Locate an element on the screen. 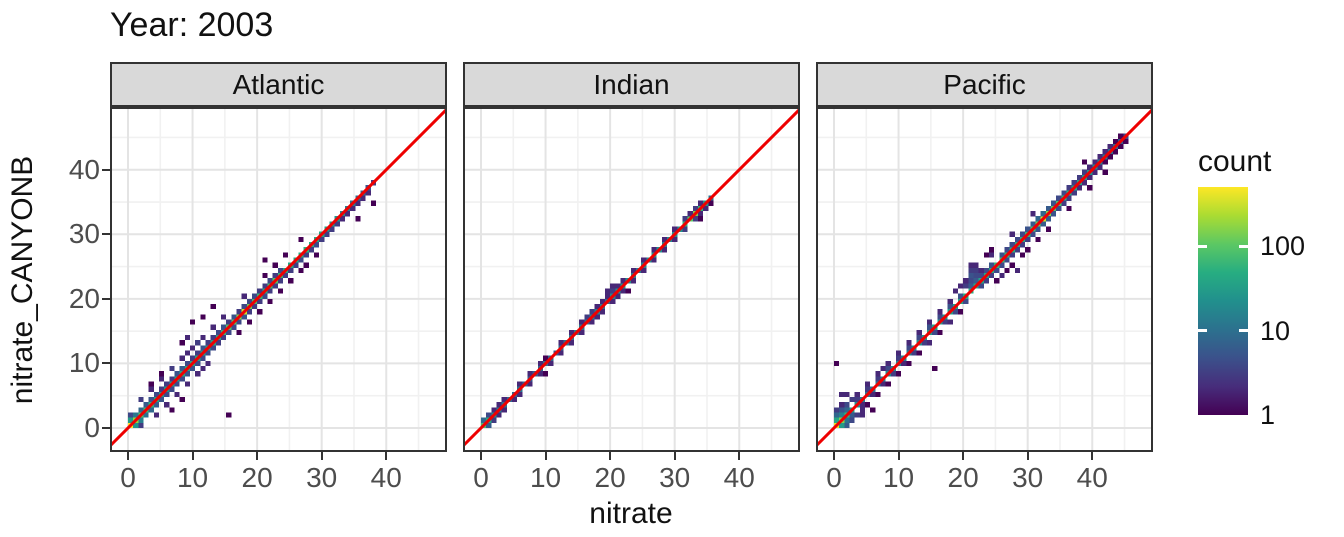  y-tick-label: 10 is located at coordinates (84, 363).